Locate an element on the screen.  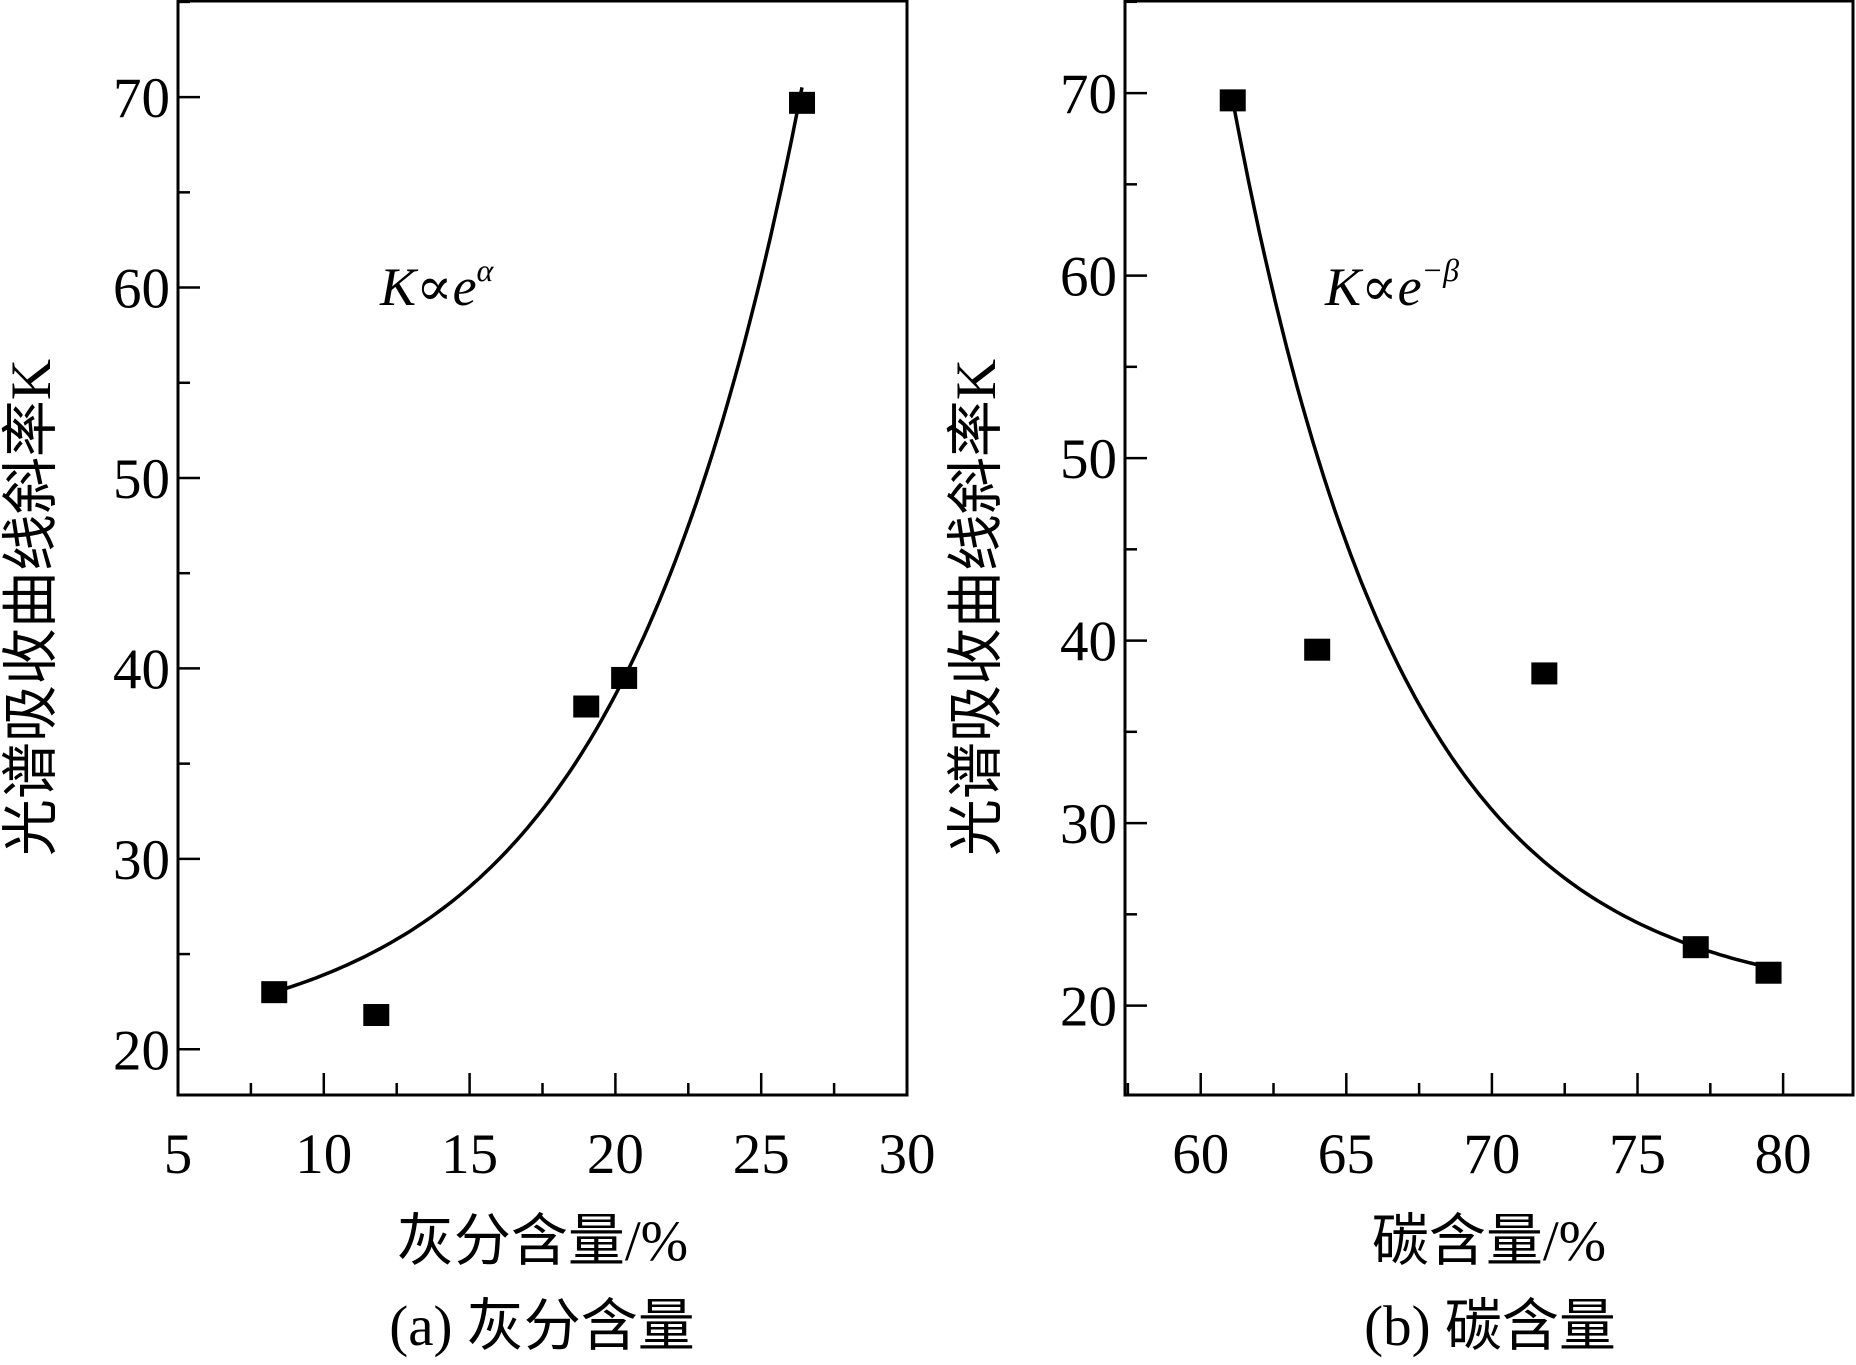
fit-annotation: K∝eα is located at coordinates (437, 284).